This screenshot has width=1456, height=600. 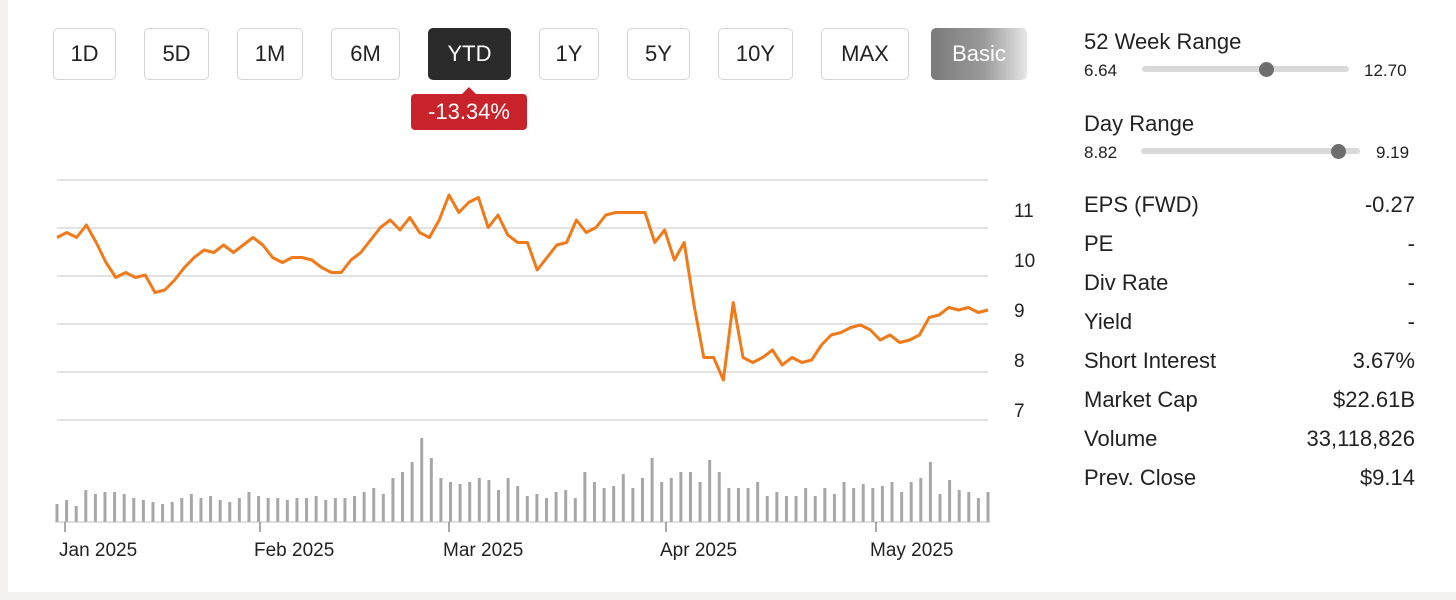 What do you see at coordinates (698, 550) in the screenshot?
I see `x-tick-label: Apr 2025` at bounding box center [698, 550].